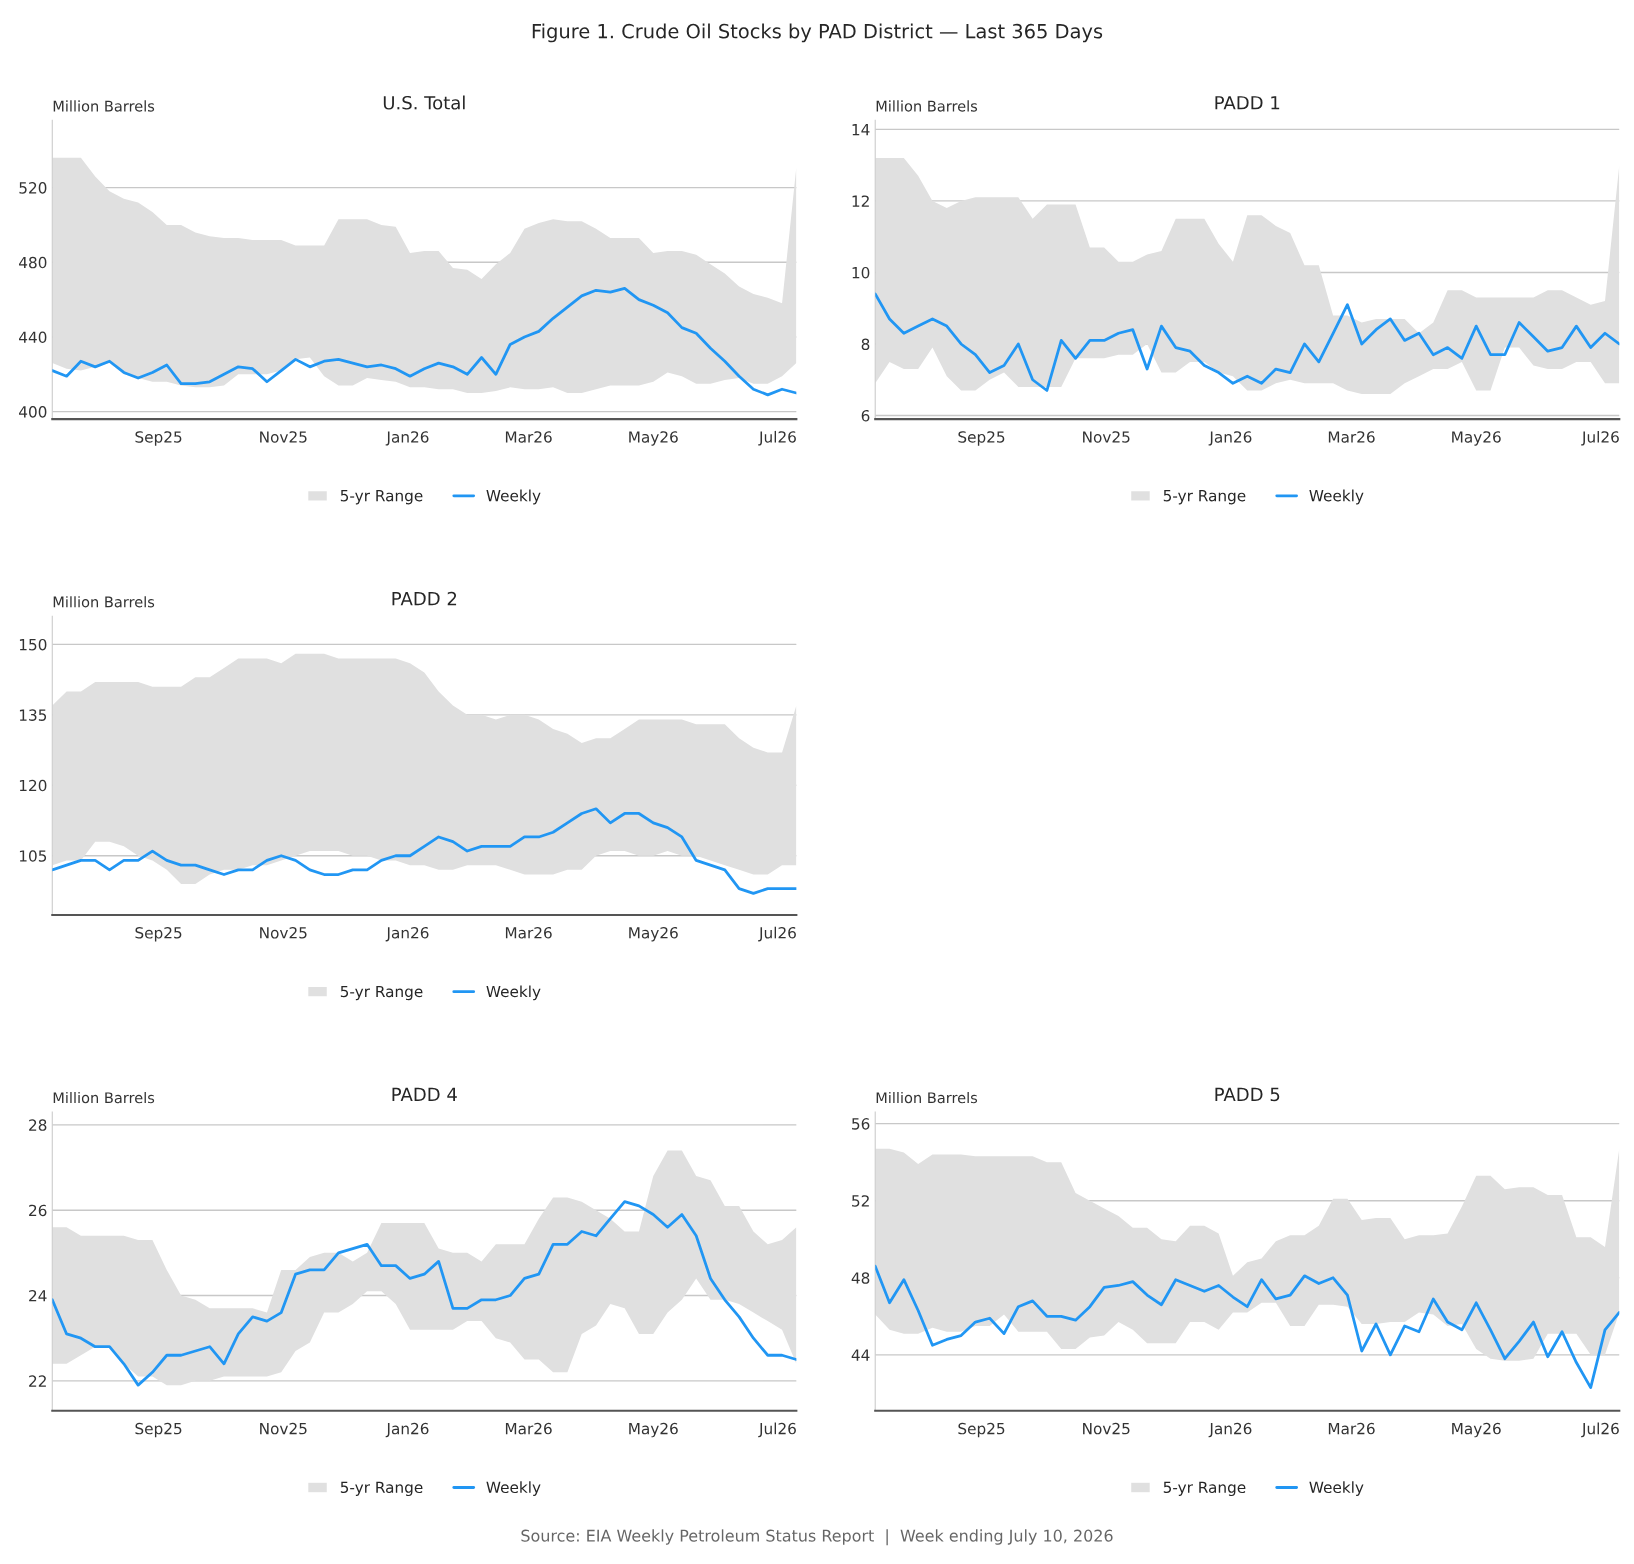 The image size is (1634, 1564). I want to click on y-tick-label: 28, so click(38, 1125).